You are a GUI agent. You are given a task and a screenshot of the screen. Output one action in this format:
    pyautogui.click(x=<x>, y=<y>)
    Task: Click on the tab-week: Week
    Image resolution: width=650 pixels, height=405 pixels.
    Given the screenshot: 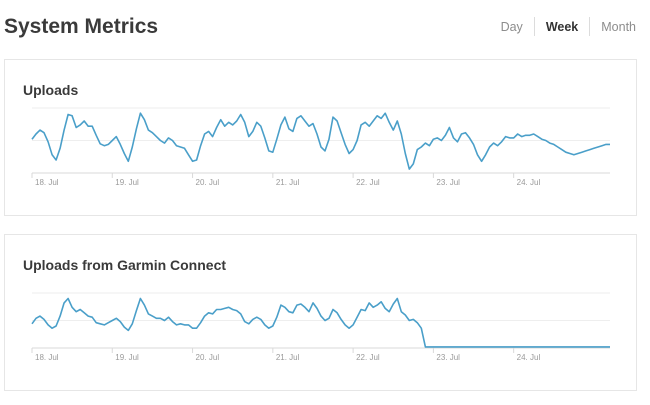 What is the action you would take?
    pyautogui.click(x=562, y=26)
    